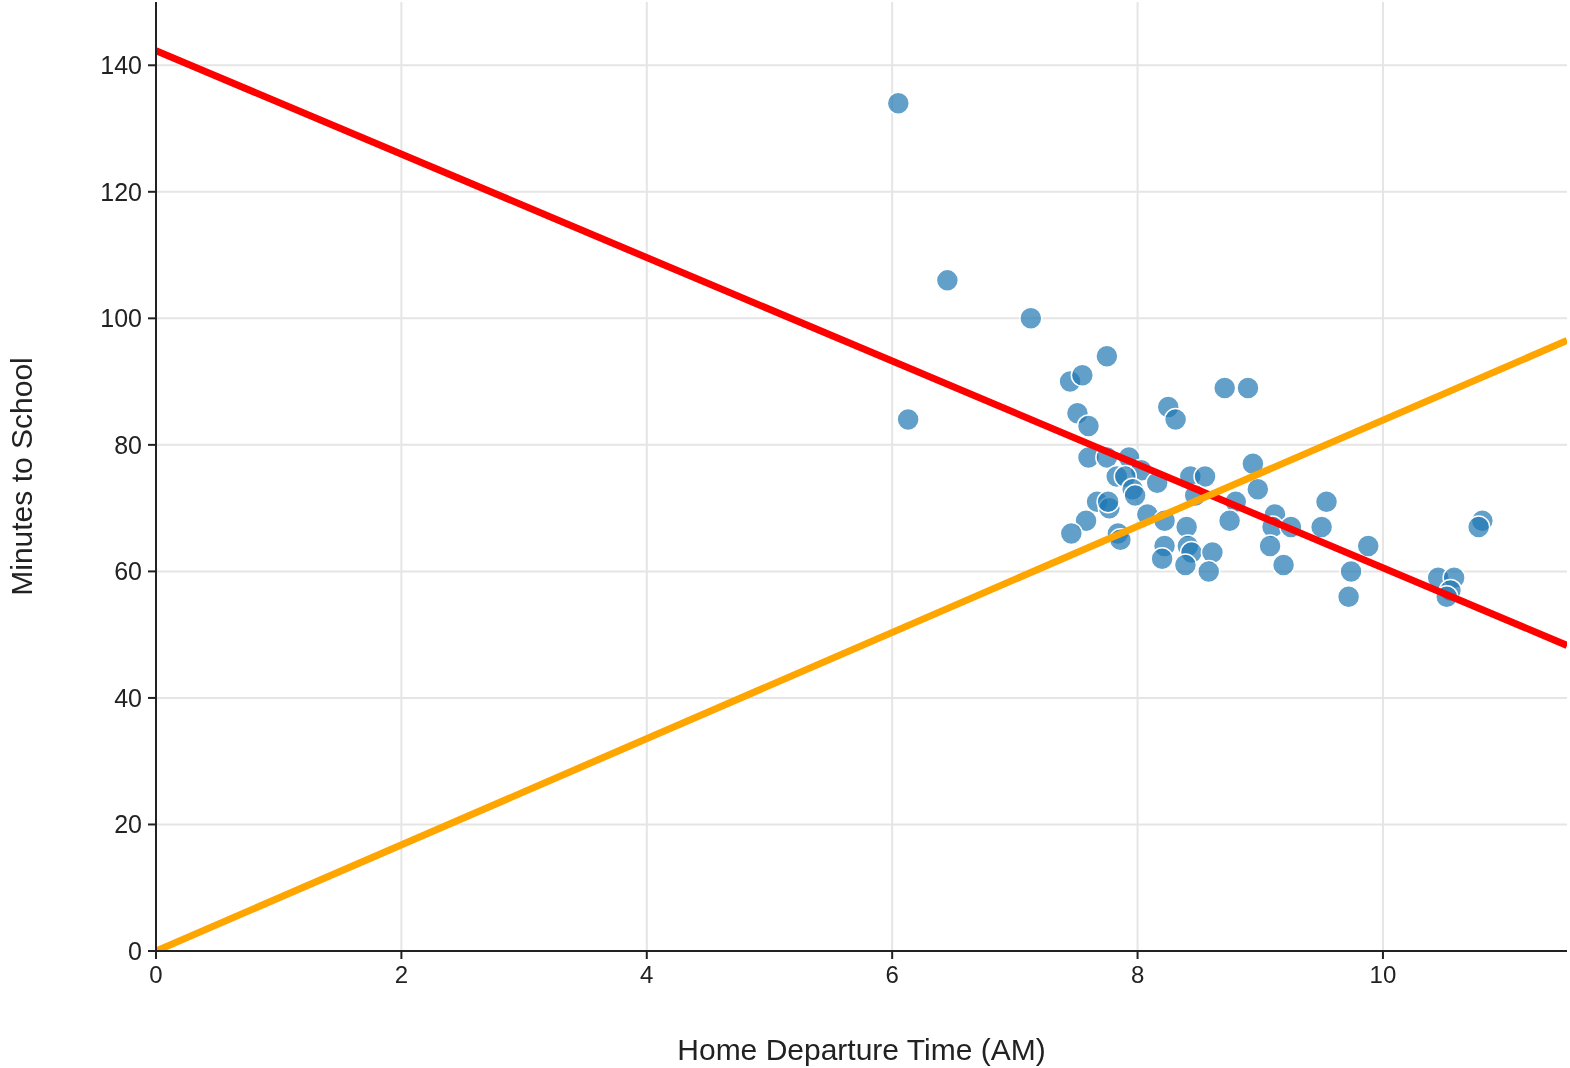  What do you see at coordinates (121, 65) in the screenshot?
I see `y-tick-label: 140` at bounding box center [121, 65].